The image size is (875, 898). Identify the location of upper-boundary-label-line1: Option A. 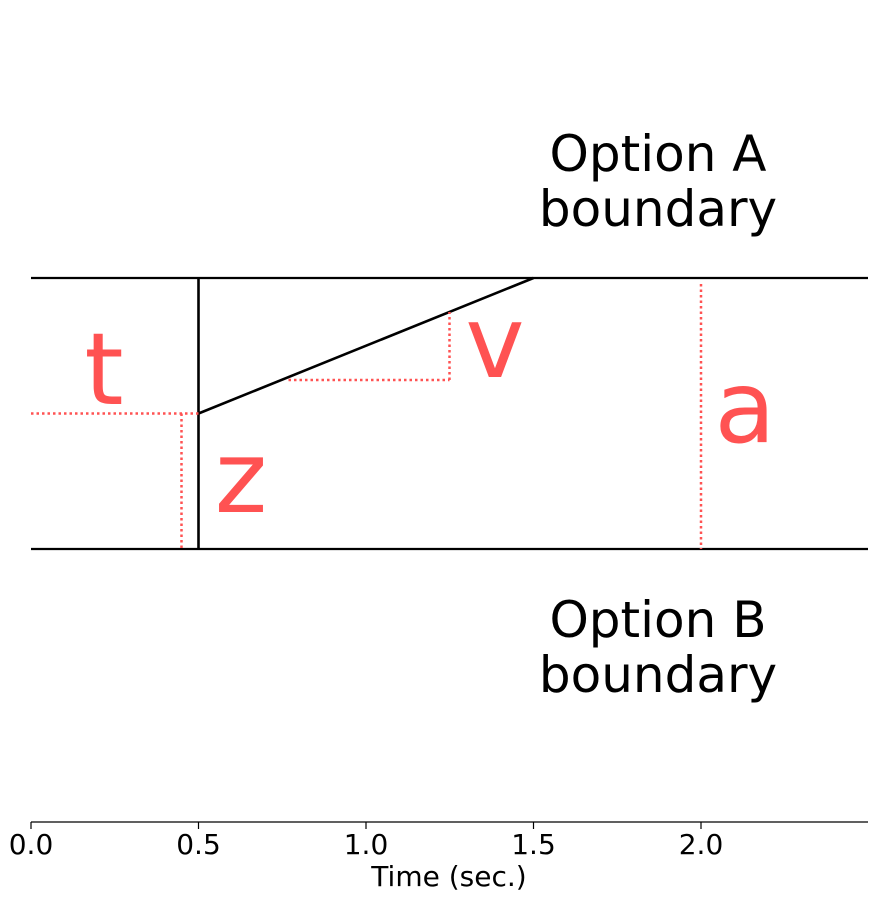
(658, 154).